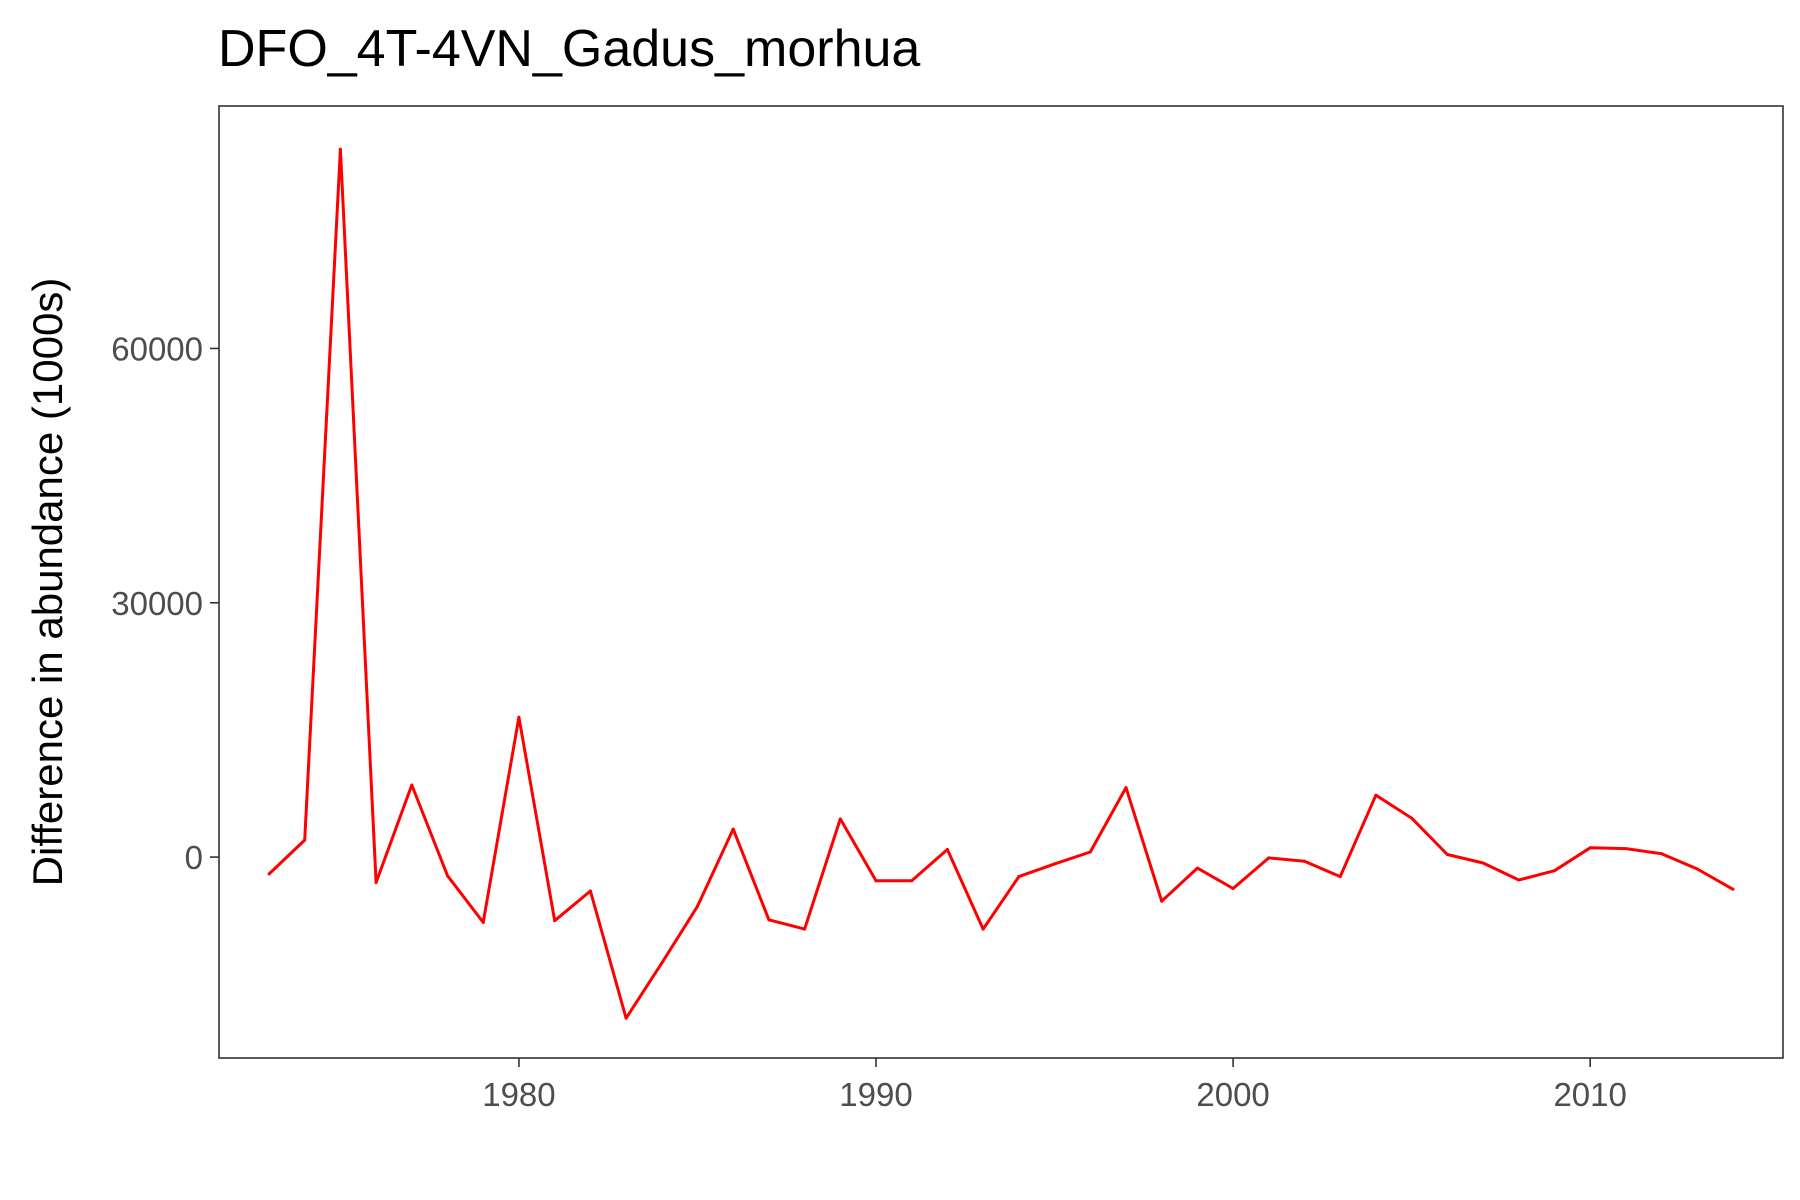  Describe the element at coordinates (157, 348) in the screenshot. I see `y-tick-label-60000: 60000` at that location.